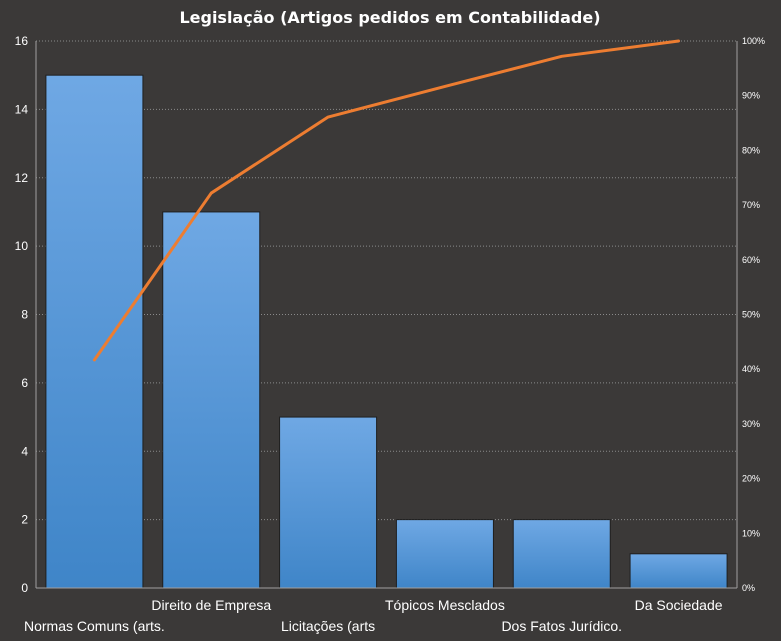 This screenshot has width=781, height=641. Describe the element at coordinates (751, 424) in the screenshot. I see `secondary-y-tick-label: 30%` at that location.